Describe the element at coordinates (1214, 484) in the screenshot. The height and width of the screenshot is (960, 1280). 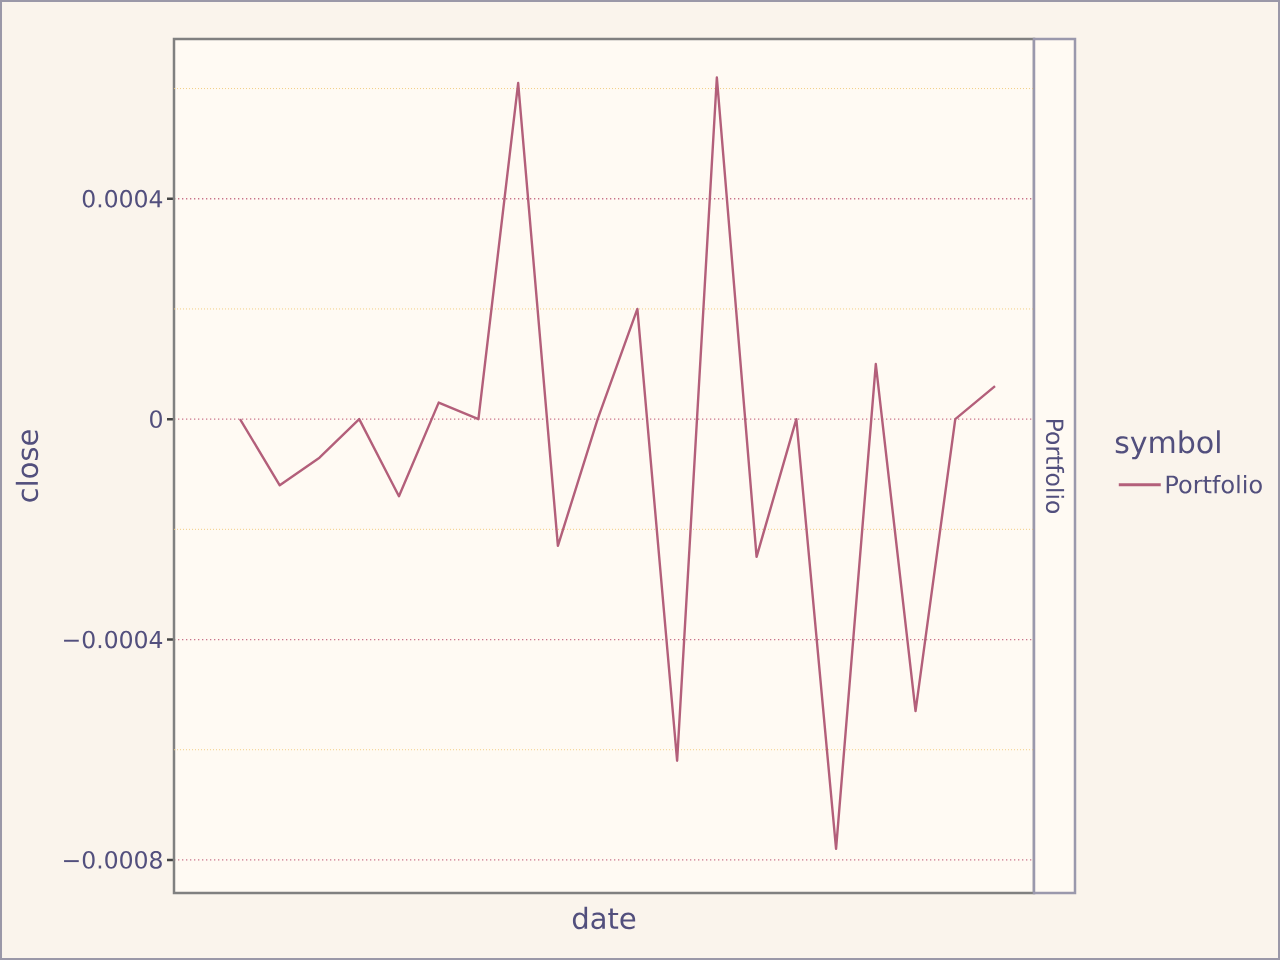
I see `legend-label: Portfolio` at that location.